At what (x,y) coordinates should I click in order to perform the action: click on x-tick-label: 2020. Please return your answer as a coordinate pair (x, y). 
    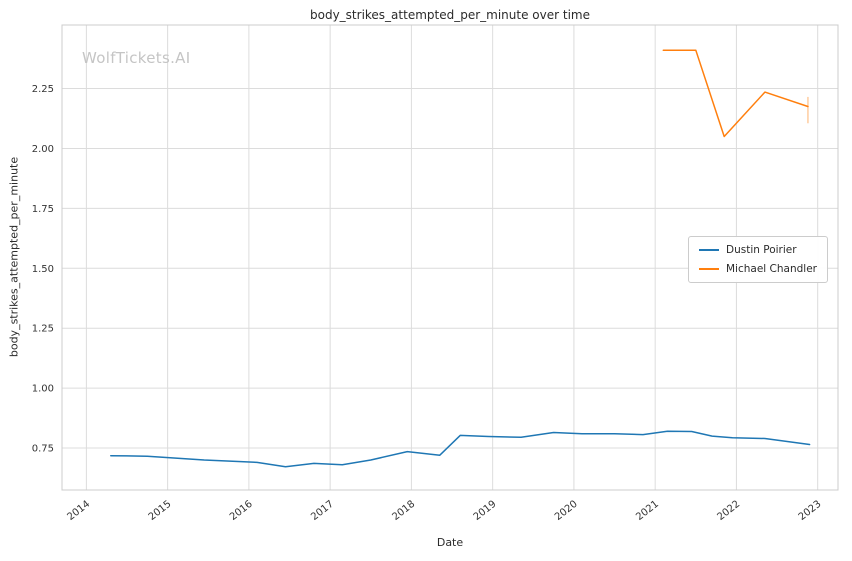
    Looking at the image, I should click on (566, 511).